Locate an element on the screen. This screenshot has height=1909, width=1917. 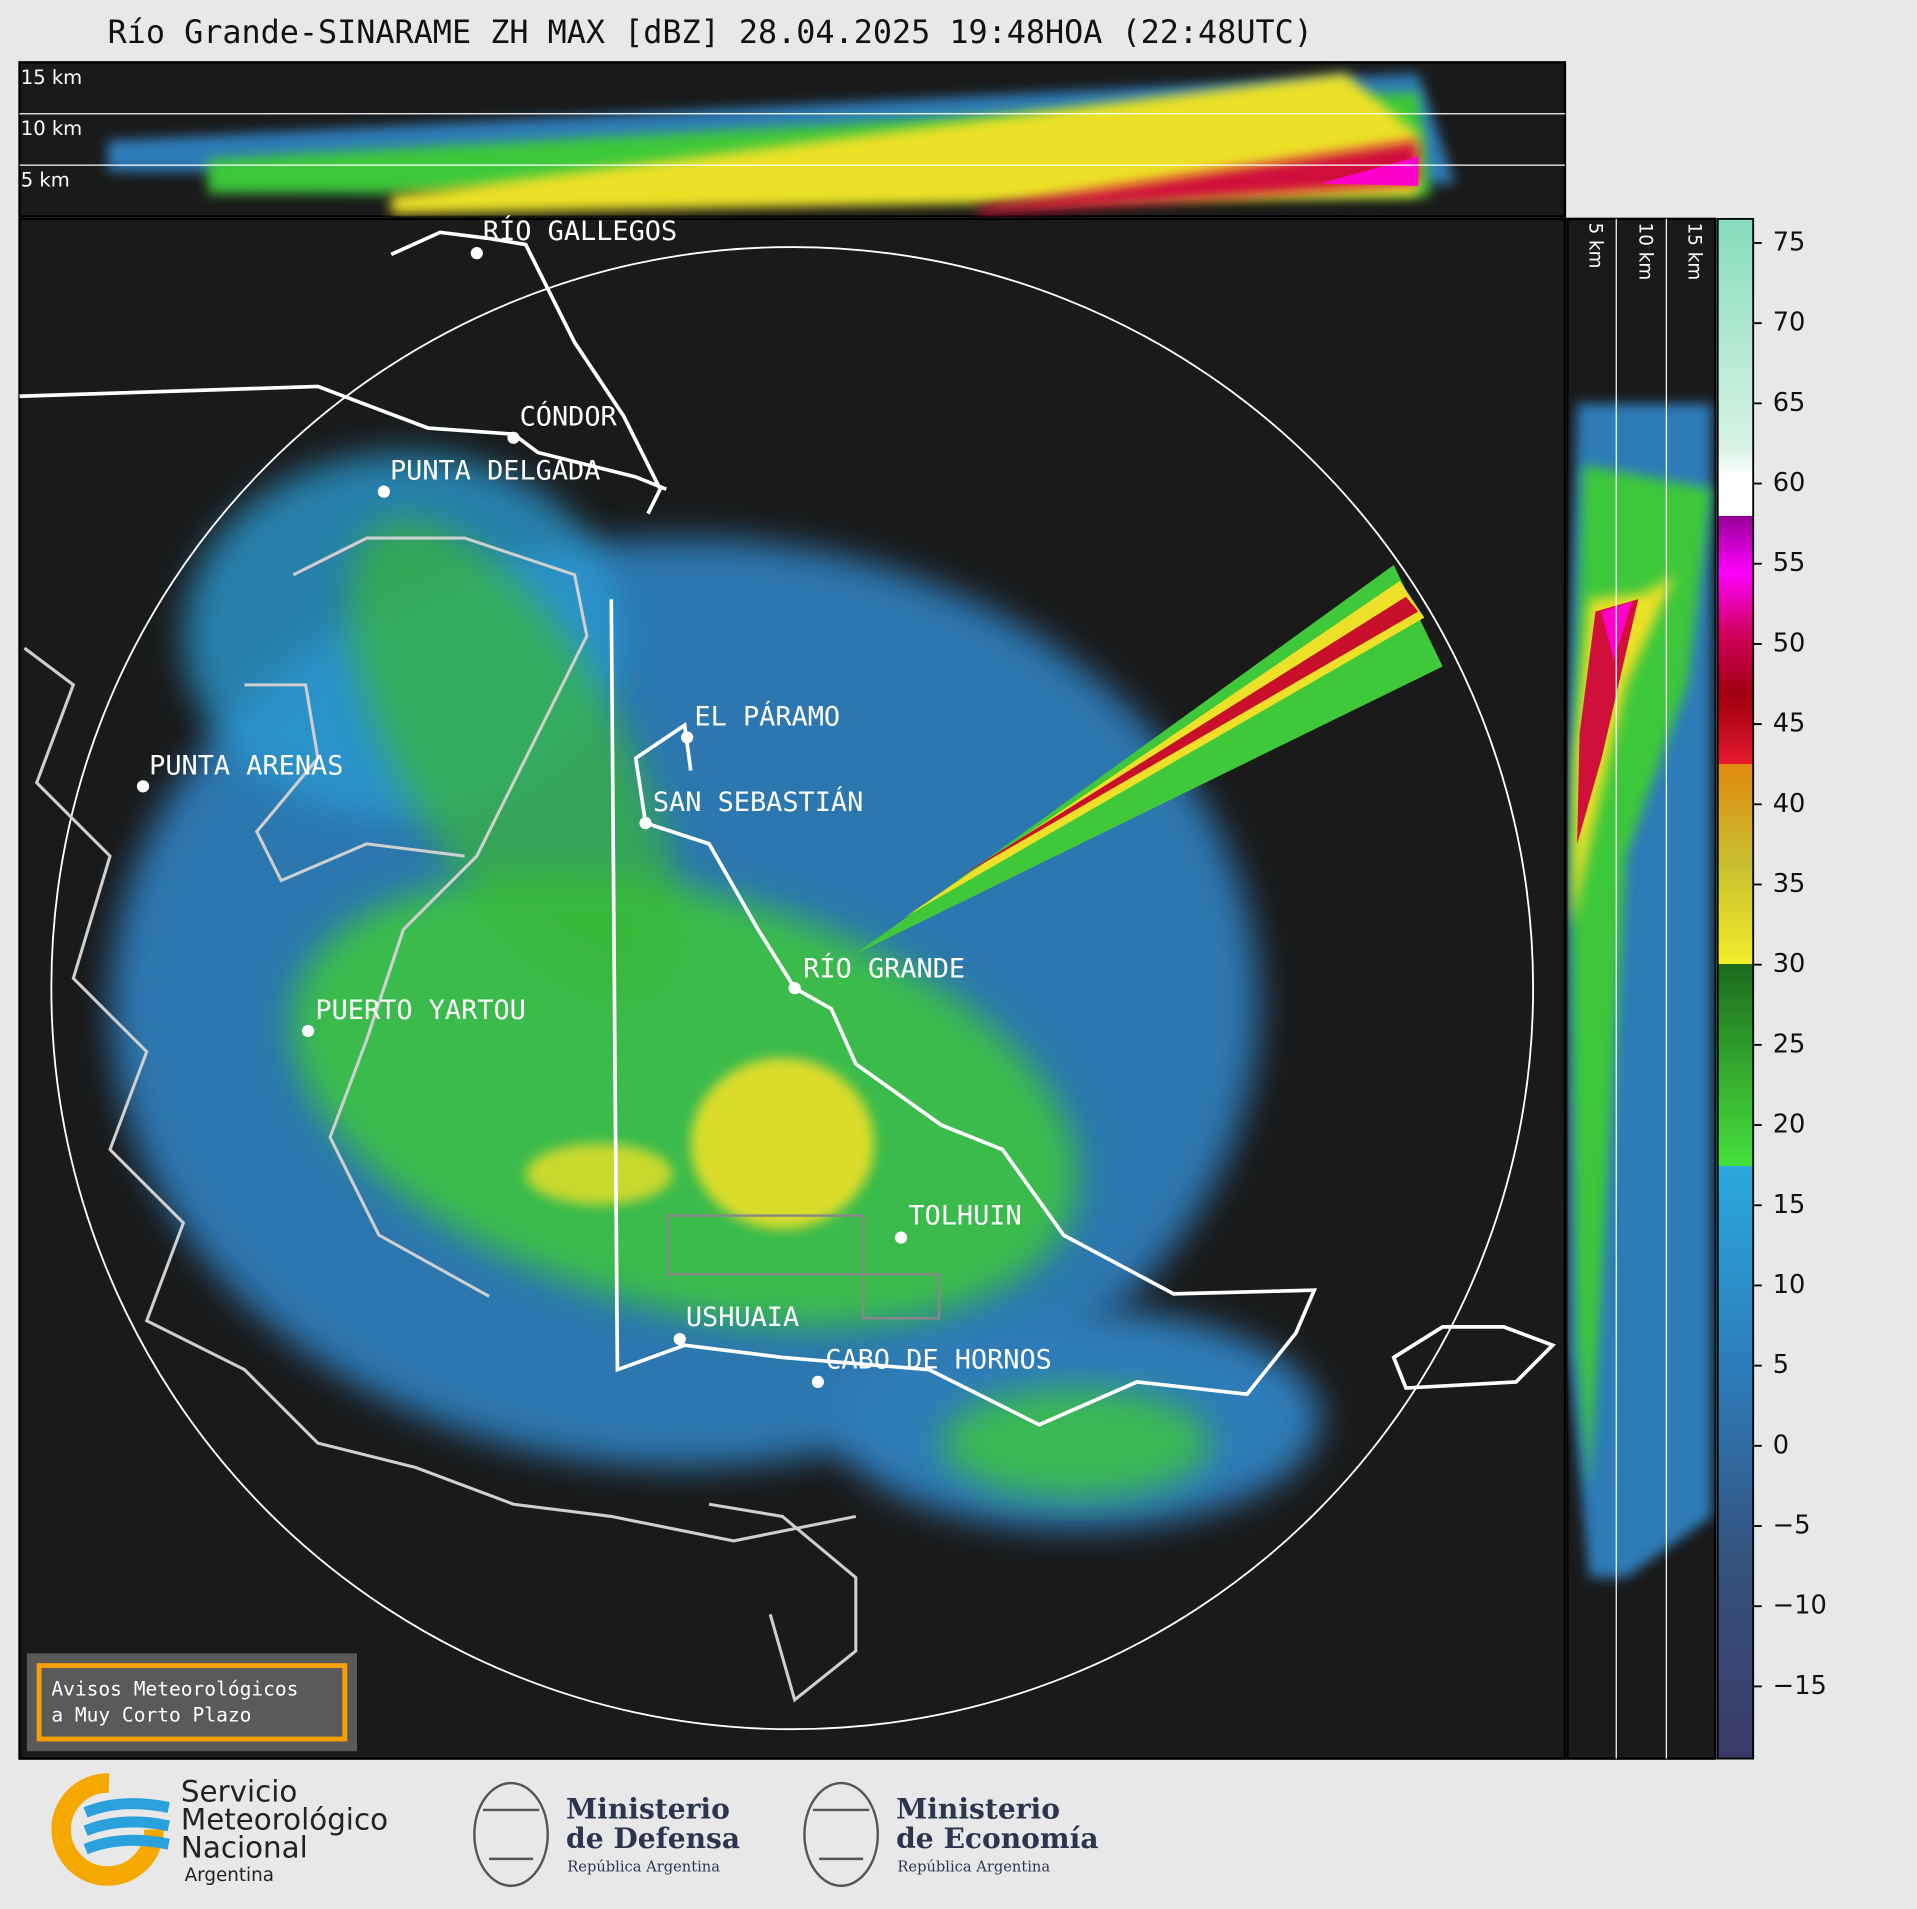
top-echo is located at coordinates (781, 144).